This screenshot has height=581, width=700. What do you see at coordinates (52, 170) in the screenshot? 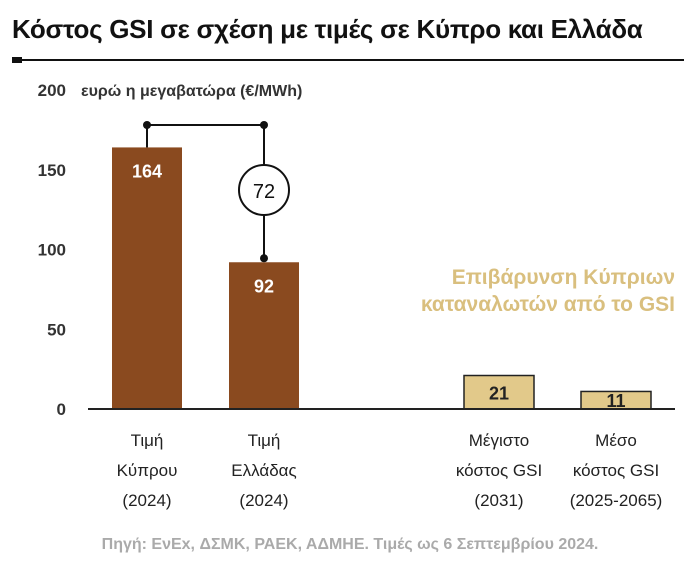
I see `y-tick-label: 150` at bounding box center [52, 170].